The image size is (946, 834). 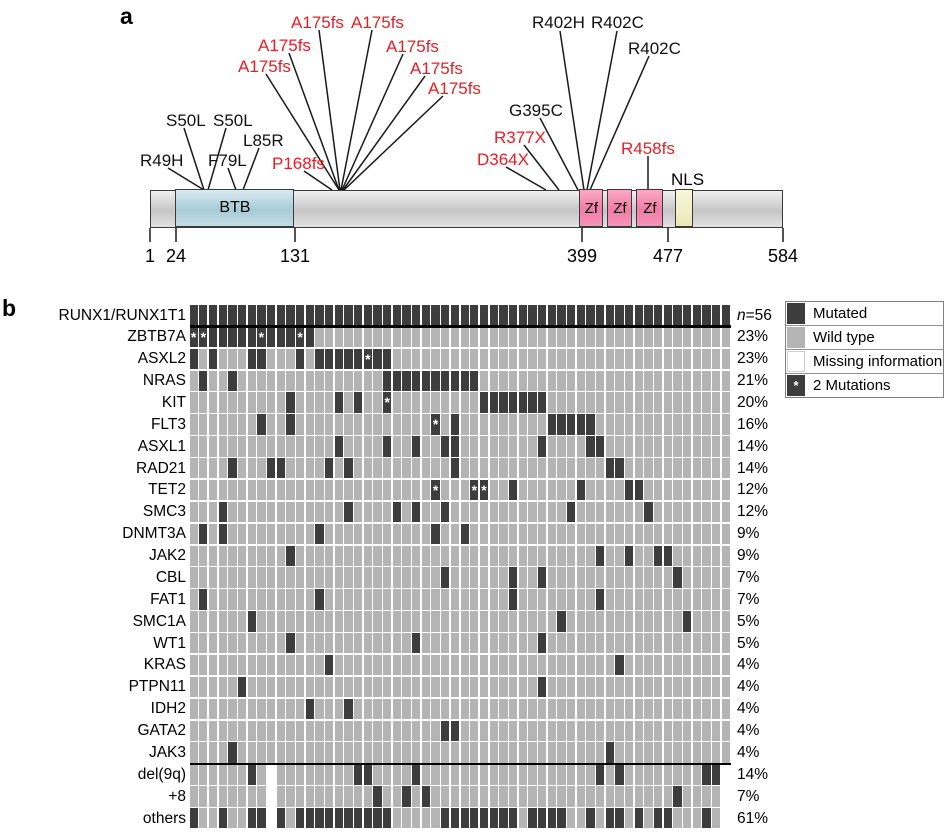 What do you see at coordinates (436, 68) in the screenshot?
I see `mutation-label: A175fs` at bounding box center [436, 68].